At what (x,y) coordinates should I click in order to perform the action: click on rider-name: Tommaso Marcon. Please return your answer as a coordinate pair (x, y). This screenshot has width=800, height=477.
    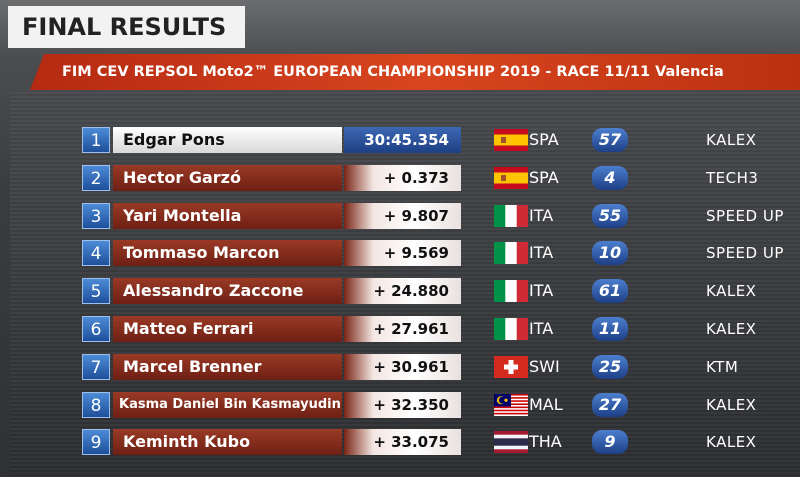
    Looking at the image, I should click on (227, 253).